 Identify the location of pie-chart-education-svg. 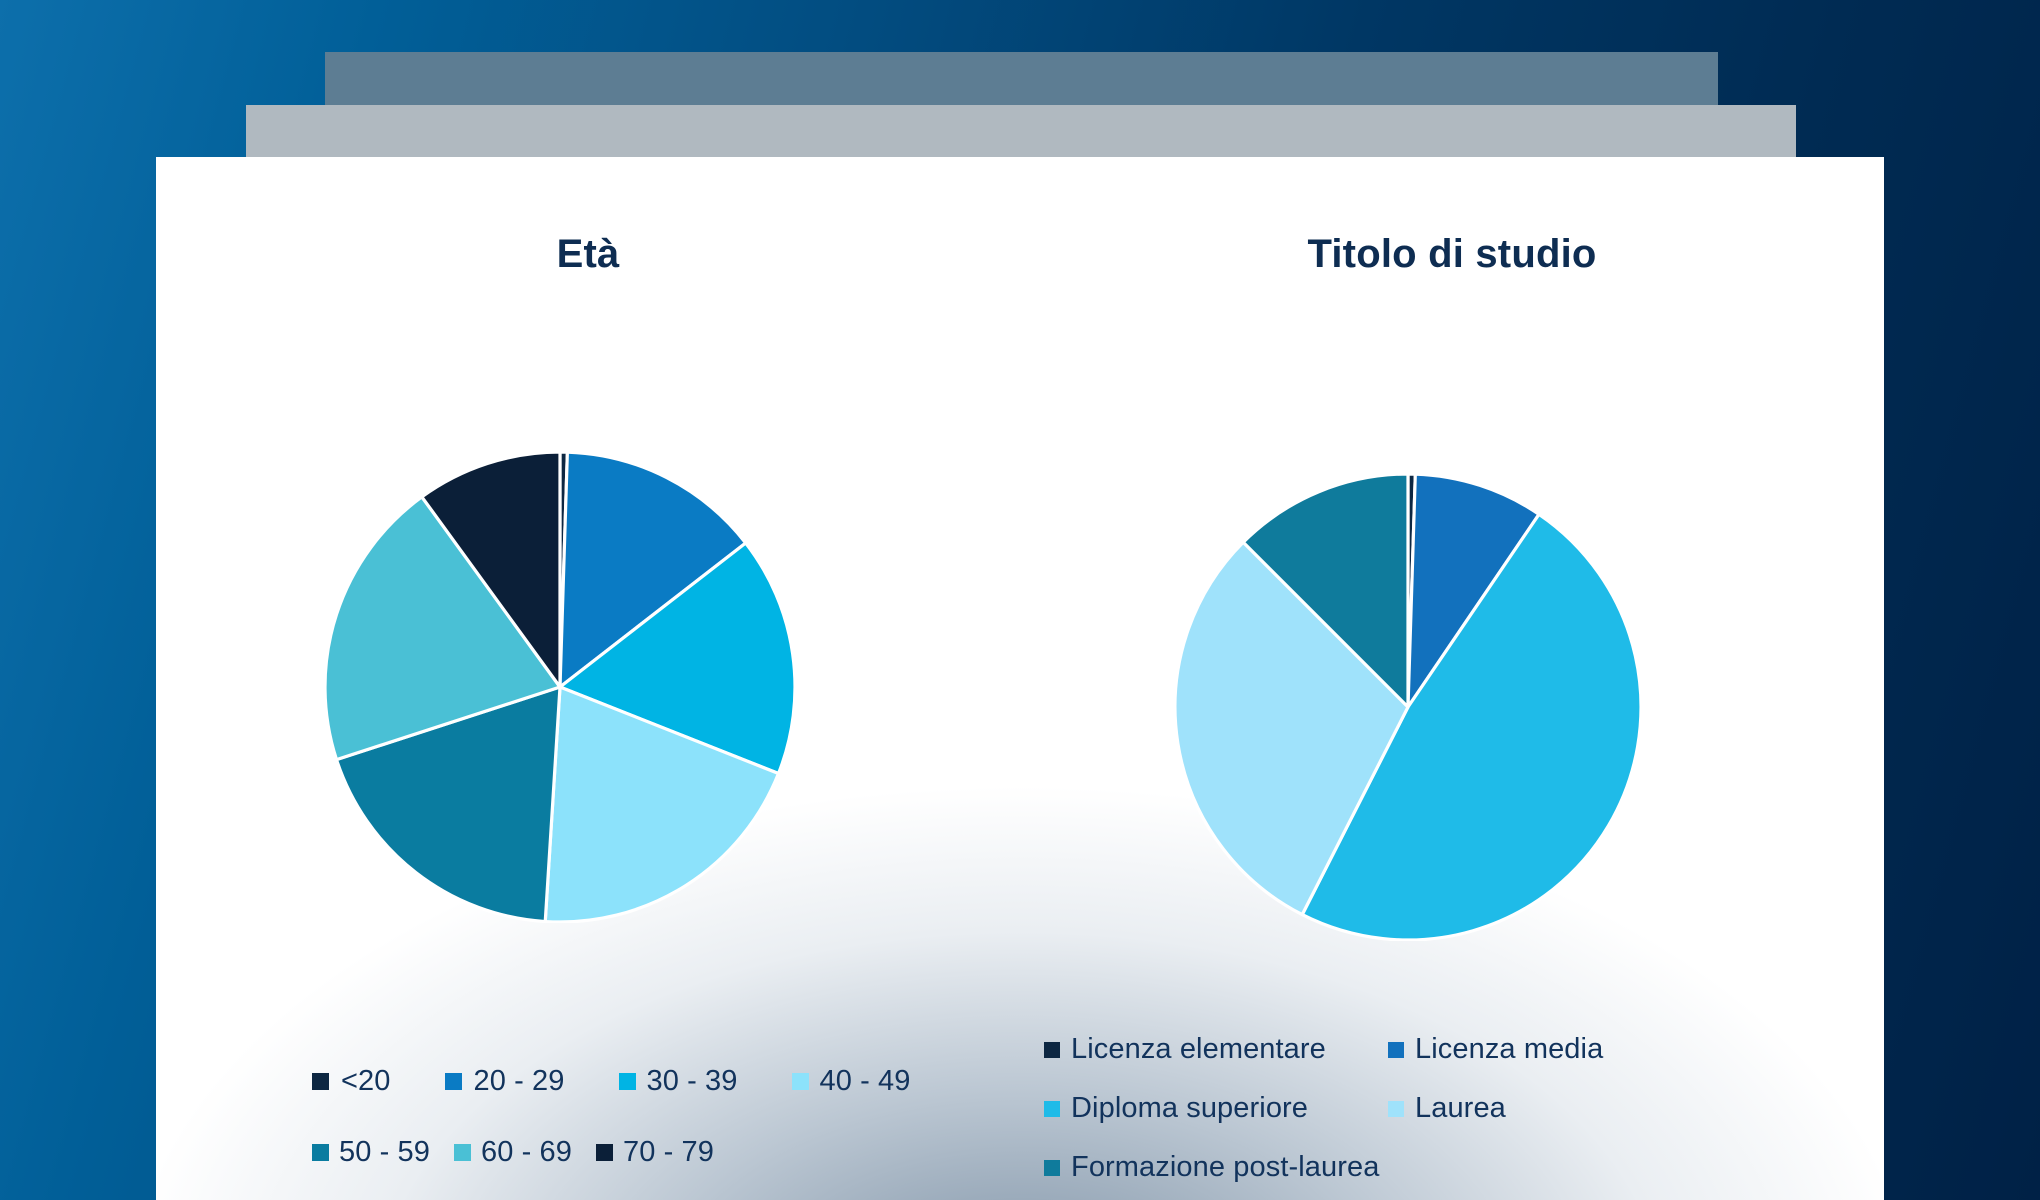
(1408, 707).